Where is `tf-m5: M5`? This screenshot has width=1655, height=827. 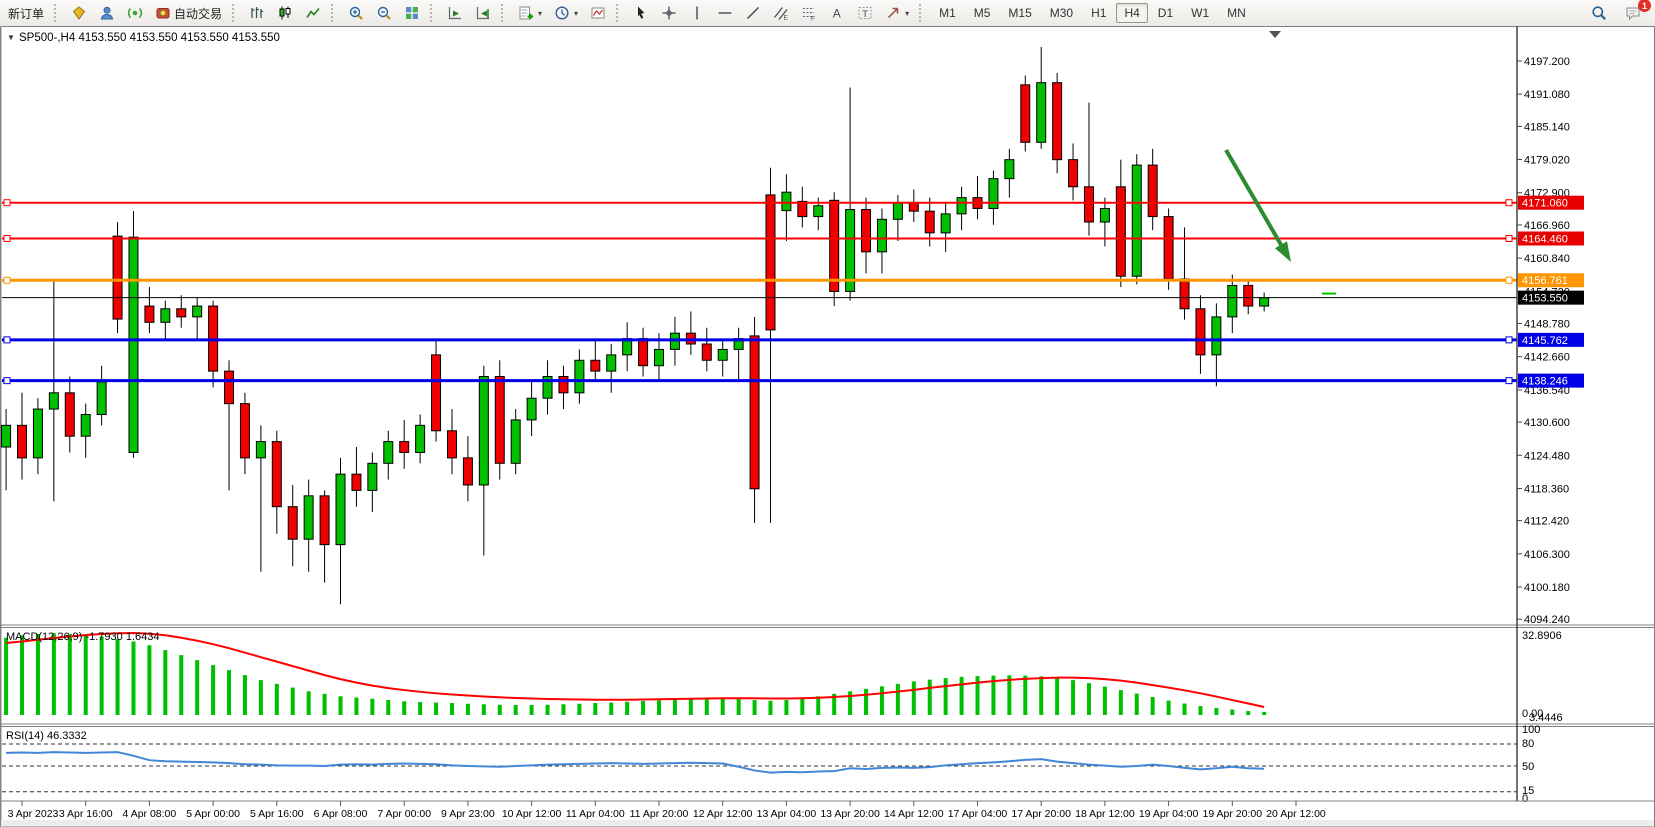
tf-m5: M5 is located at coordinates (982, 13).